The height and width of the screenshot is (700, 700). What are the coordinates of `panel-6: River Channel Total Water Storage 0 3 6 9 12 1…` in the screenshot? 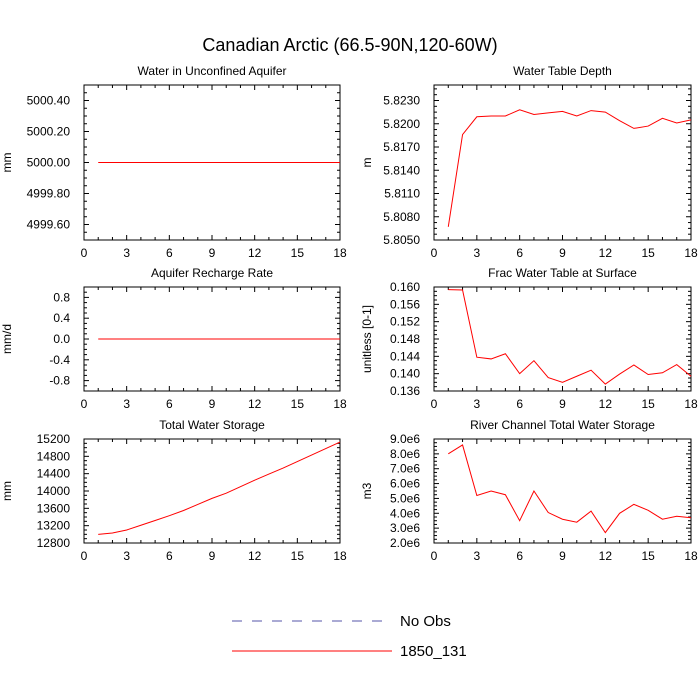 It's located at (529, 490).